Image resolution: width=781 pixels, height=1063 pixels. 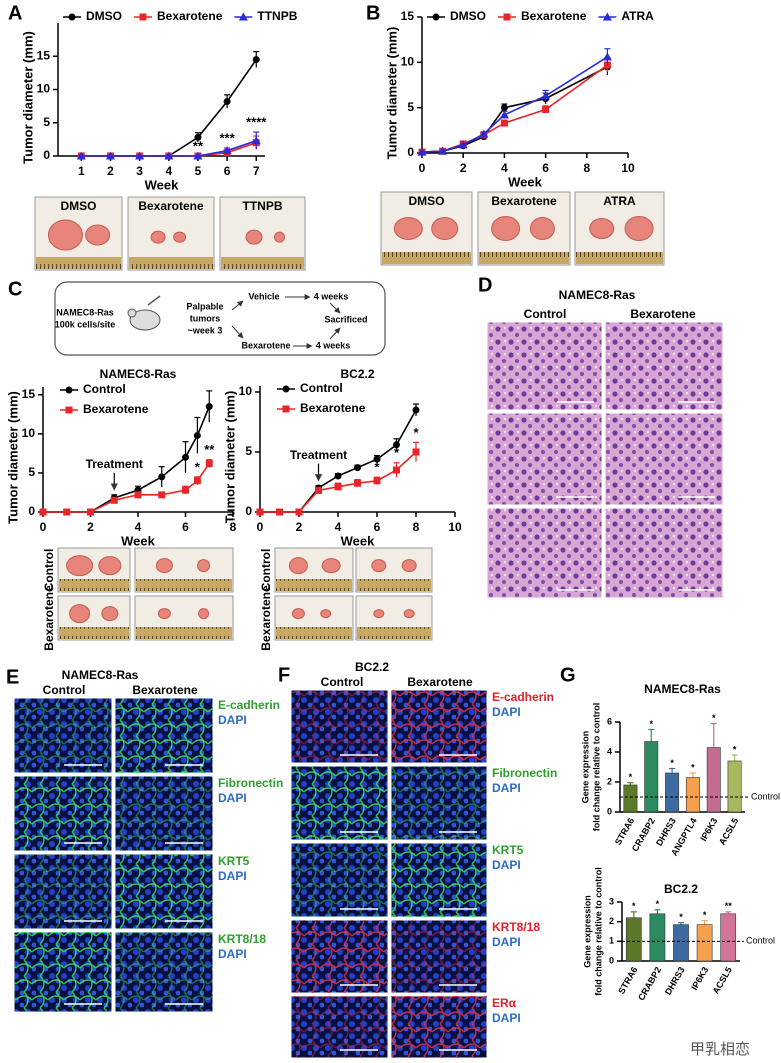 What do you see at coordinates (321, 388) in the screenshot?
I see `legend-label: Control` at bounding box center [321, 388].